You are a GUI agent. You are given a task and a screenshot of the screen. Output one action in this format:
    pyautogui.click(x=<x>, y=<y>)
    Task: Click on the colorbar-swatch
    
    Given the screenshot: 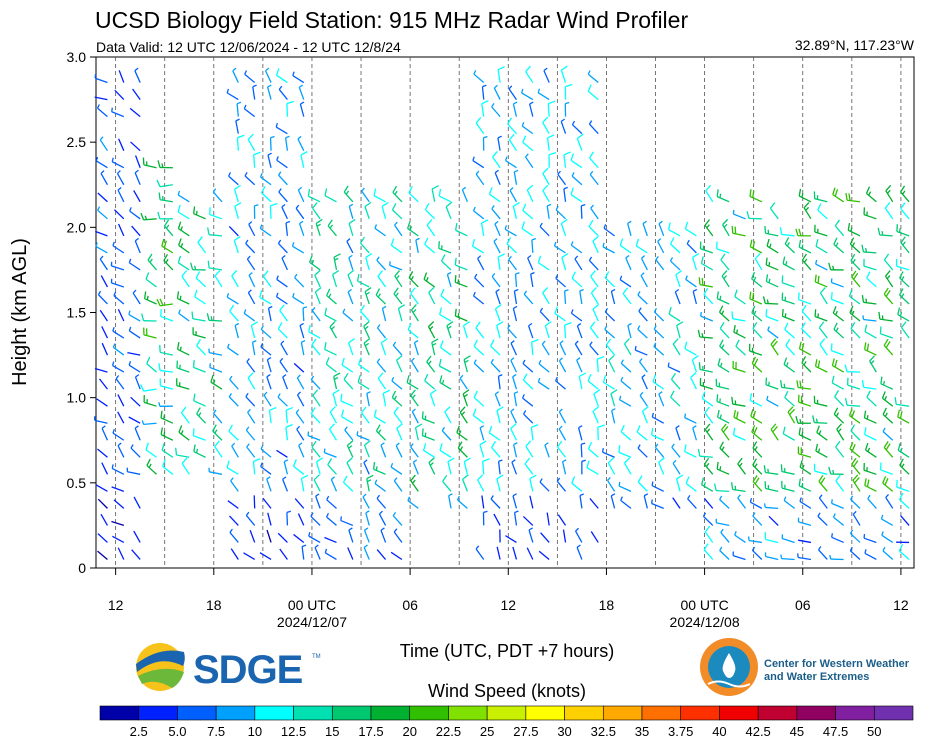 What is the action you would take?
    pyautogui.click(x=545, y=713)
    